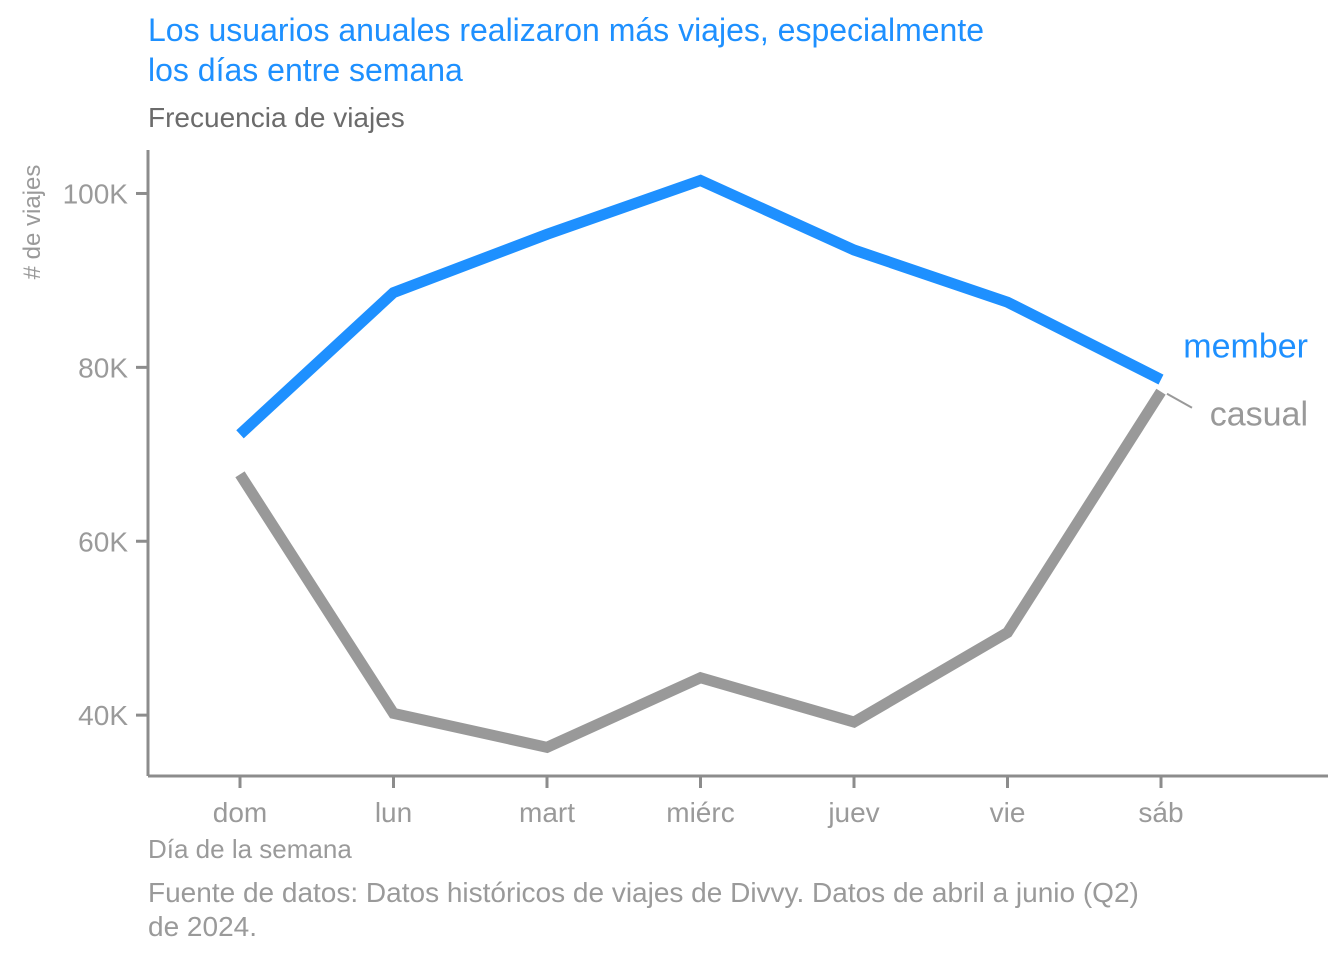 Image resolution: width=1344 pixels, height=960 pixels. What do you see at coordinates (103, 367) in the screenshot?
I see `y-tick-label: 80K` at bounding box center [103, 367].